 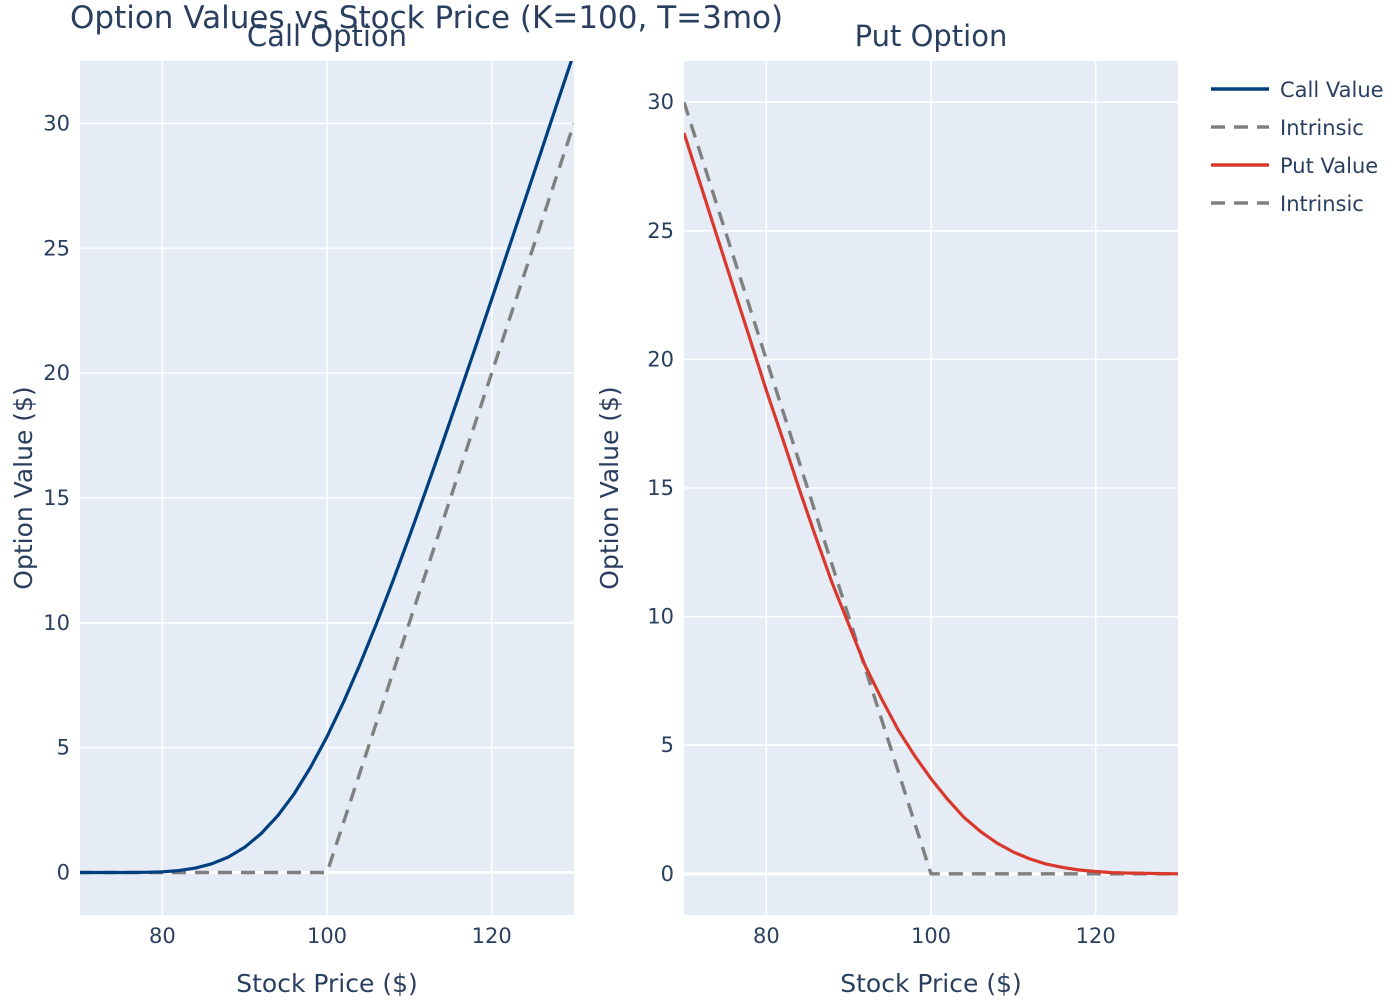 I want to click on legend-label: Put Value, so click(x=1329, y=166).